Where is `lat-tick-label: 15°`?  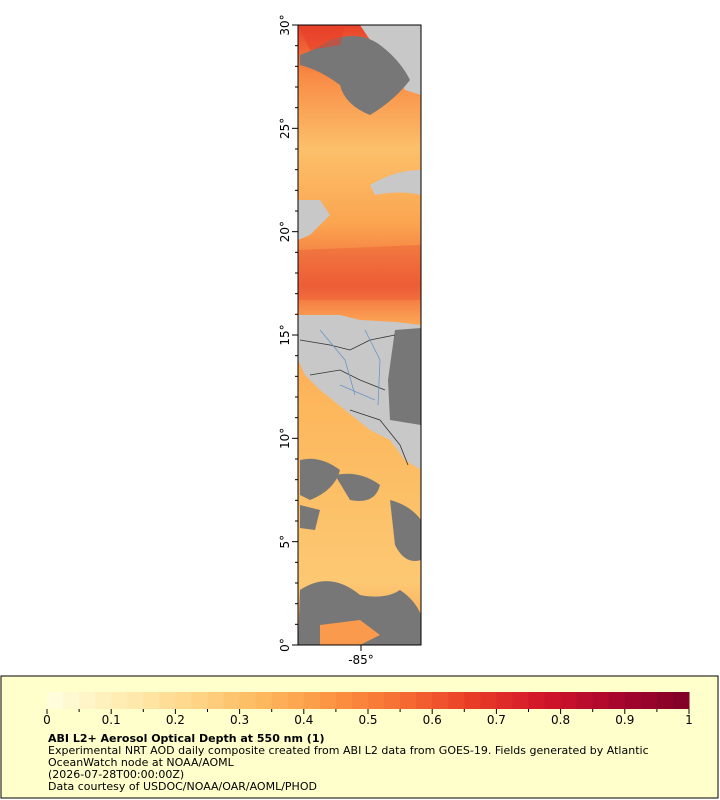 lat-tick-label: 15° is located at coordinates (285, 334).